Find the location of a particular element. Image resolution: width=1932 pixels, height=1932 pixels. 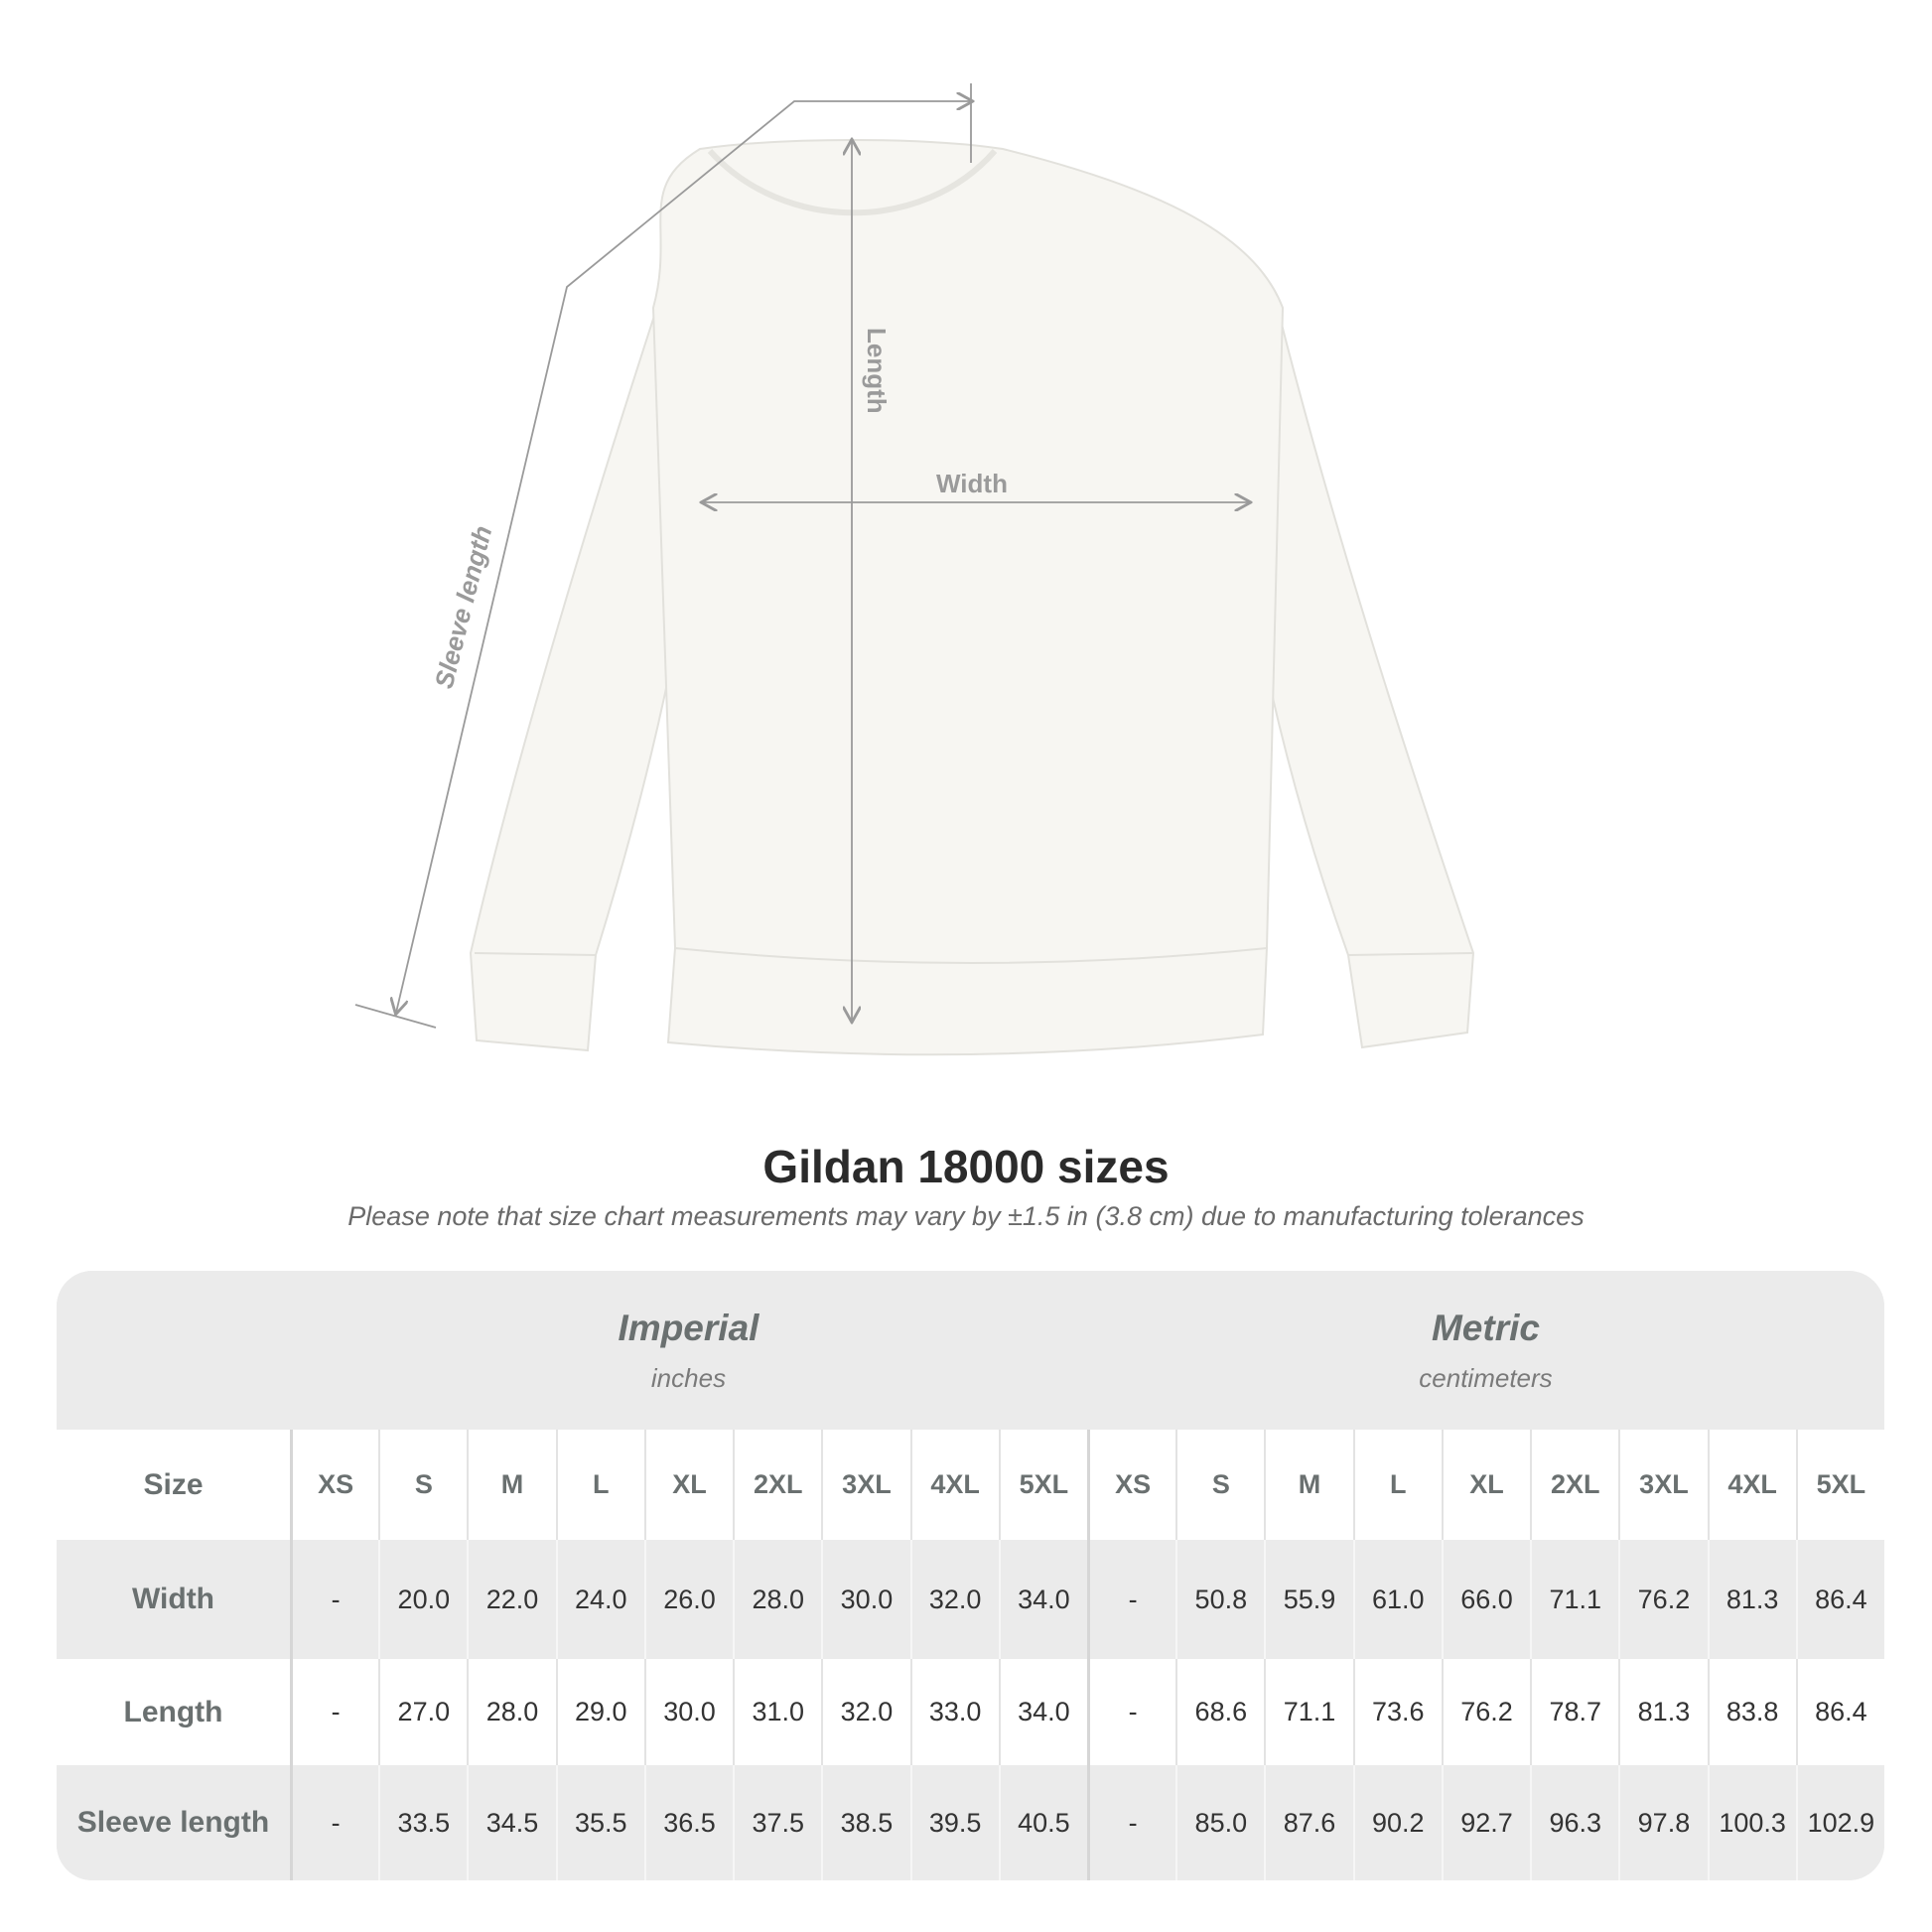

value-cell: 39.5 is located at coordinates (954, 1823).